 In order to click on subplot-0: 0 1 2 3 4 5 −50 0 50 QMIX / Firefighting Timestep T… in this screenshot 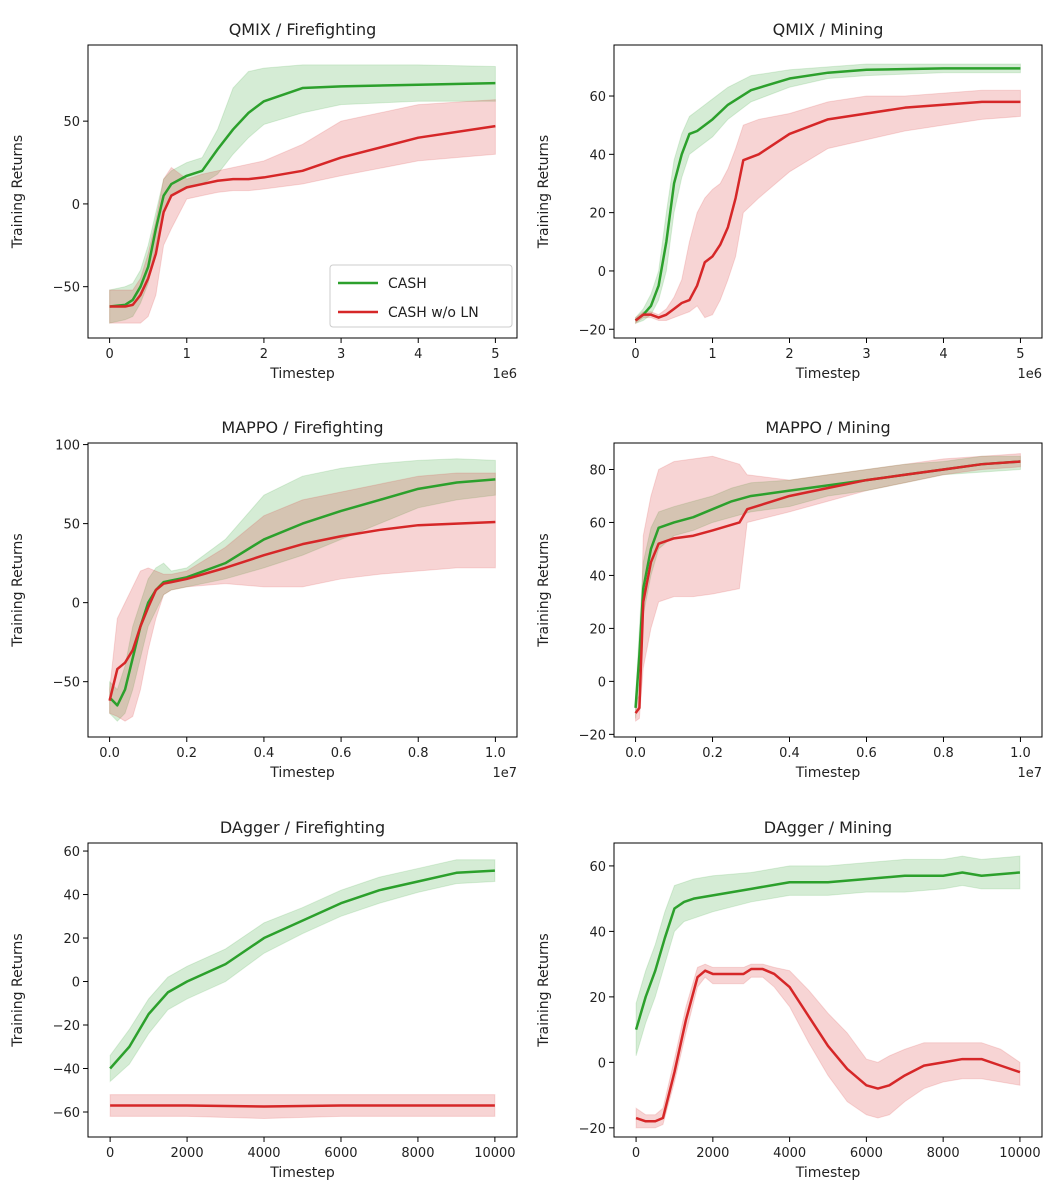, I will do `click(264, 201)`.